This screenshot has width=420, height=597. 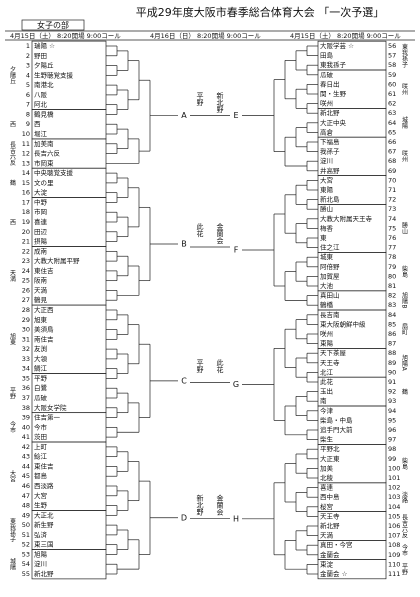 I want to click on team-number: 37, so click(x=26, y=398).